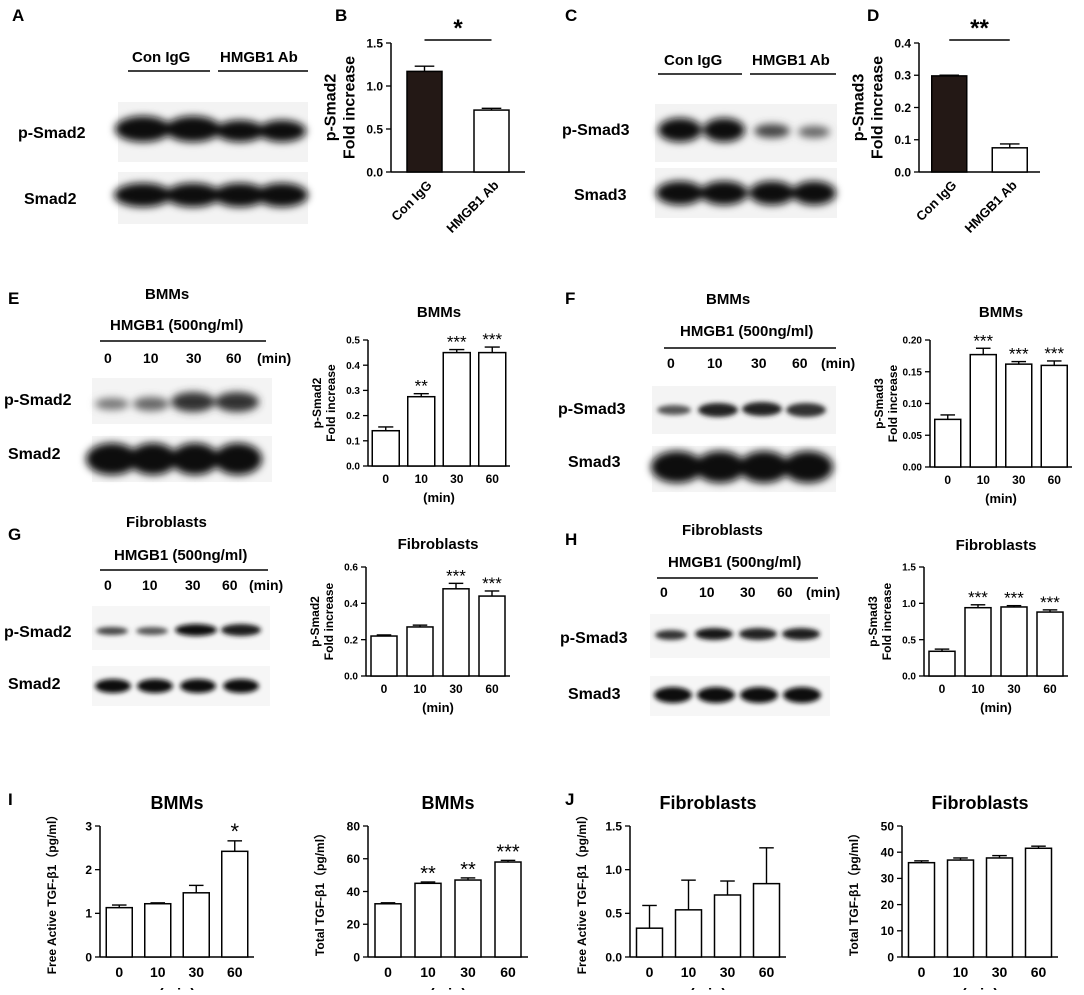  What do you see at coordinates (354, 826) in the screenshot?
I see `i2-ytick-label: 80` at bounding box center [354, 826].